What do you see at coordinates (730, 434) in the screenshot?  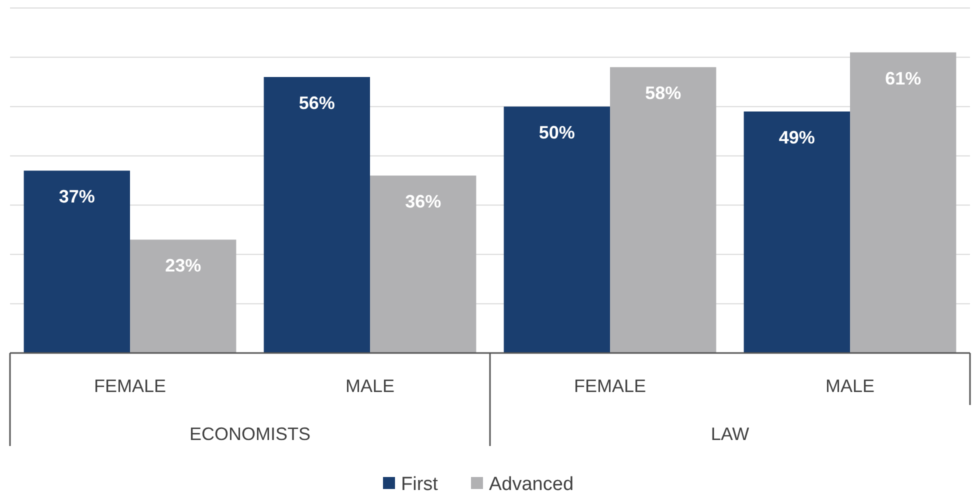 I see `text: LAW` at bounding box center [730, 434].